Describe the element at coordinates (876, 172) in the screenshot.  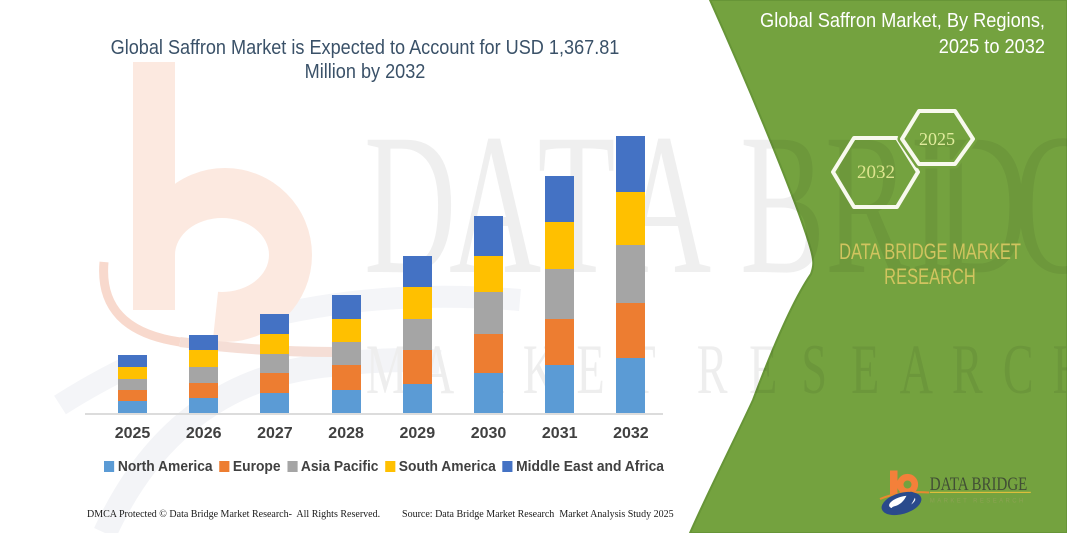
I see `svg-text: 2032` at that location.